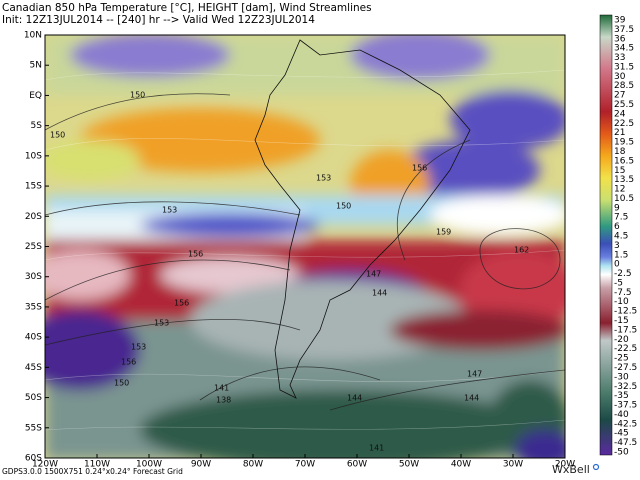  What do you see at coordinates (625, 424) in the screenshot?
I see `colorbar-label: -42.5` at bounding box center [625, 424].